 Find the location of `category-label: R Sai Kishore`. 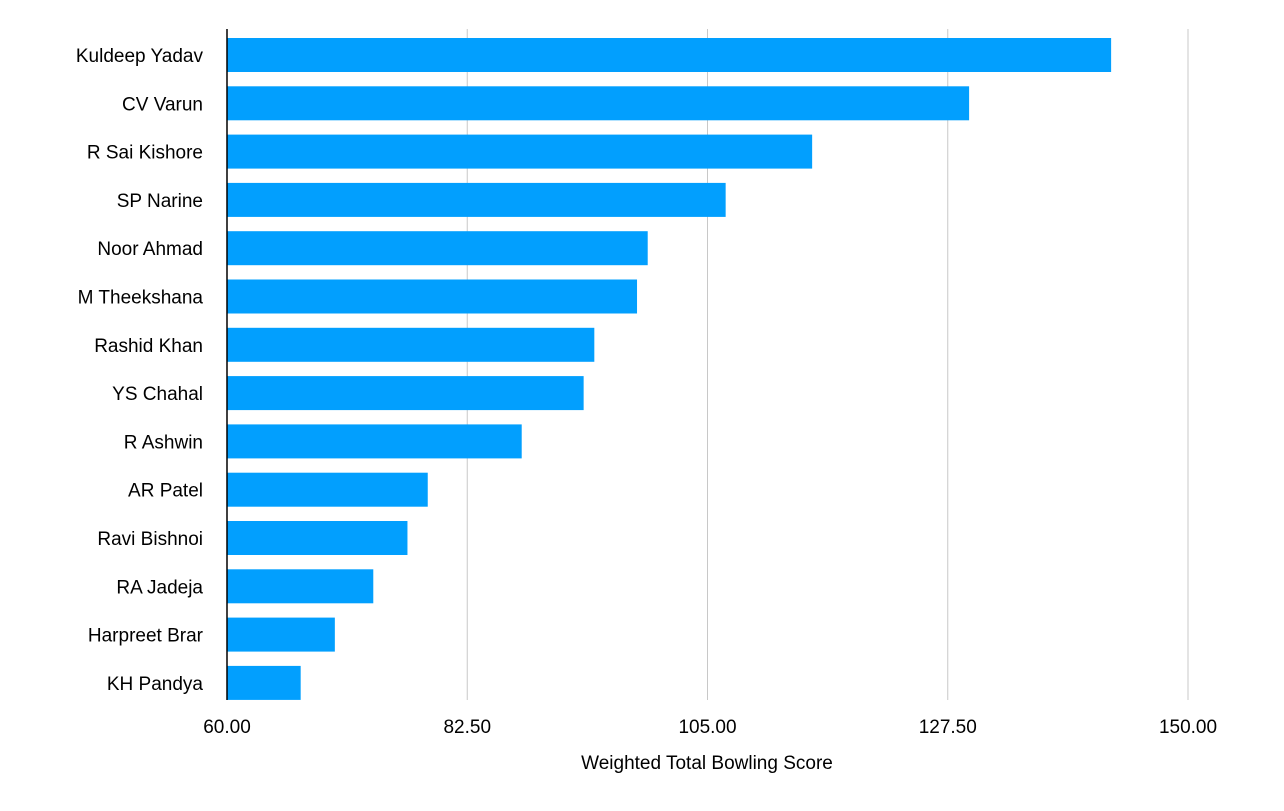

category-label: R Sai Kishore is located at coordinates (145, 153).